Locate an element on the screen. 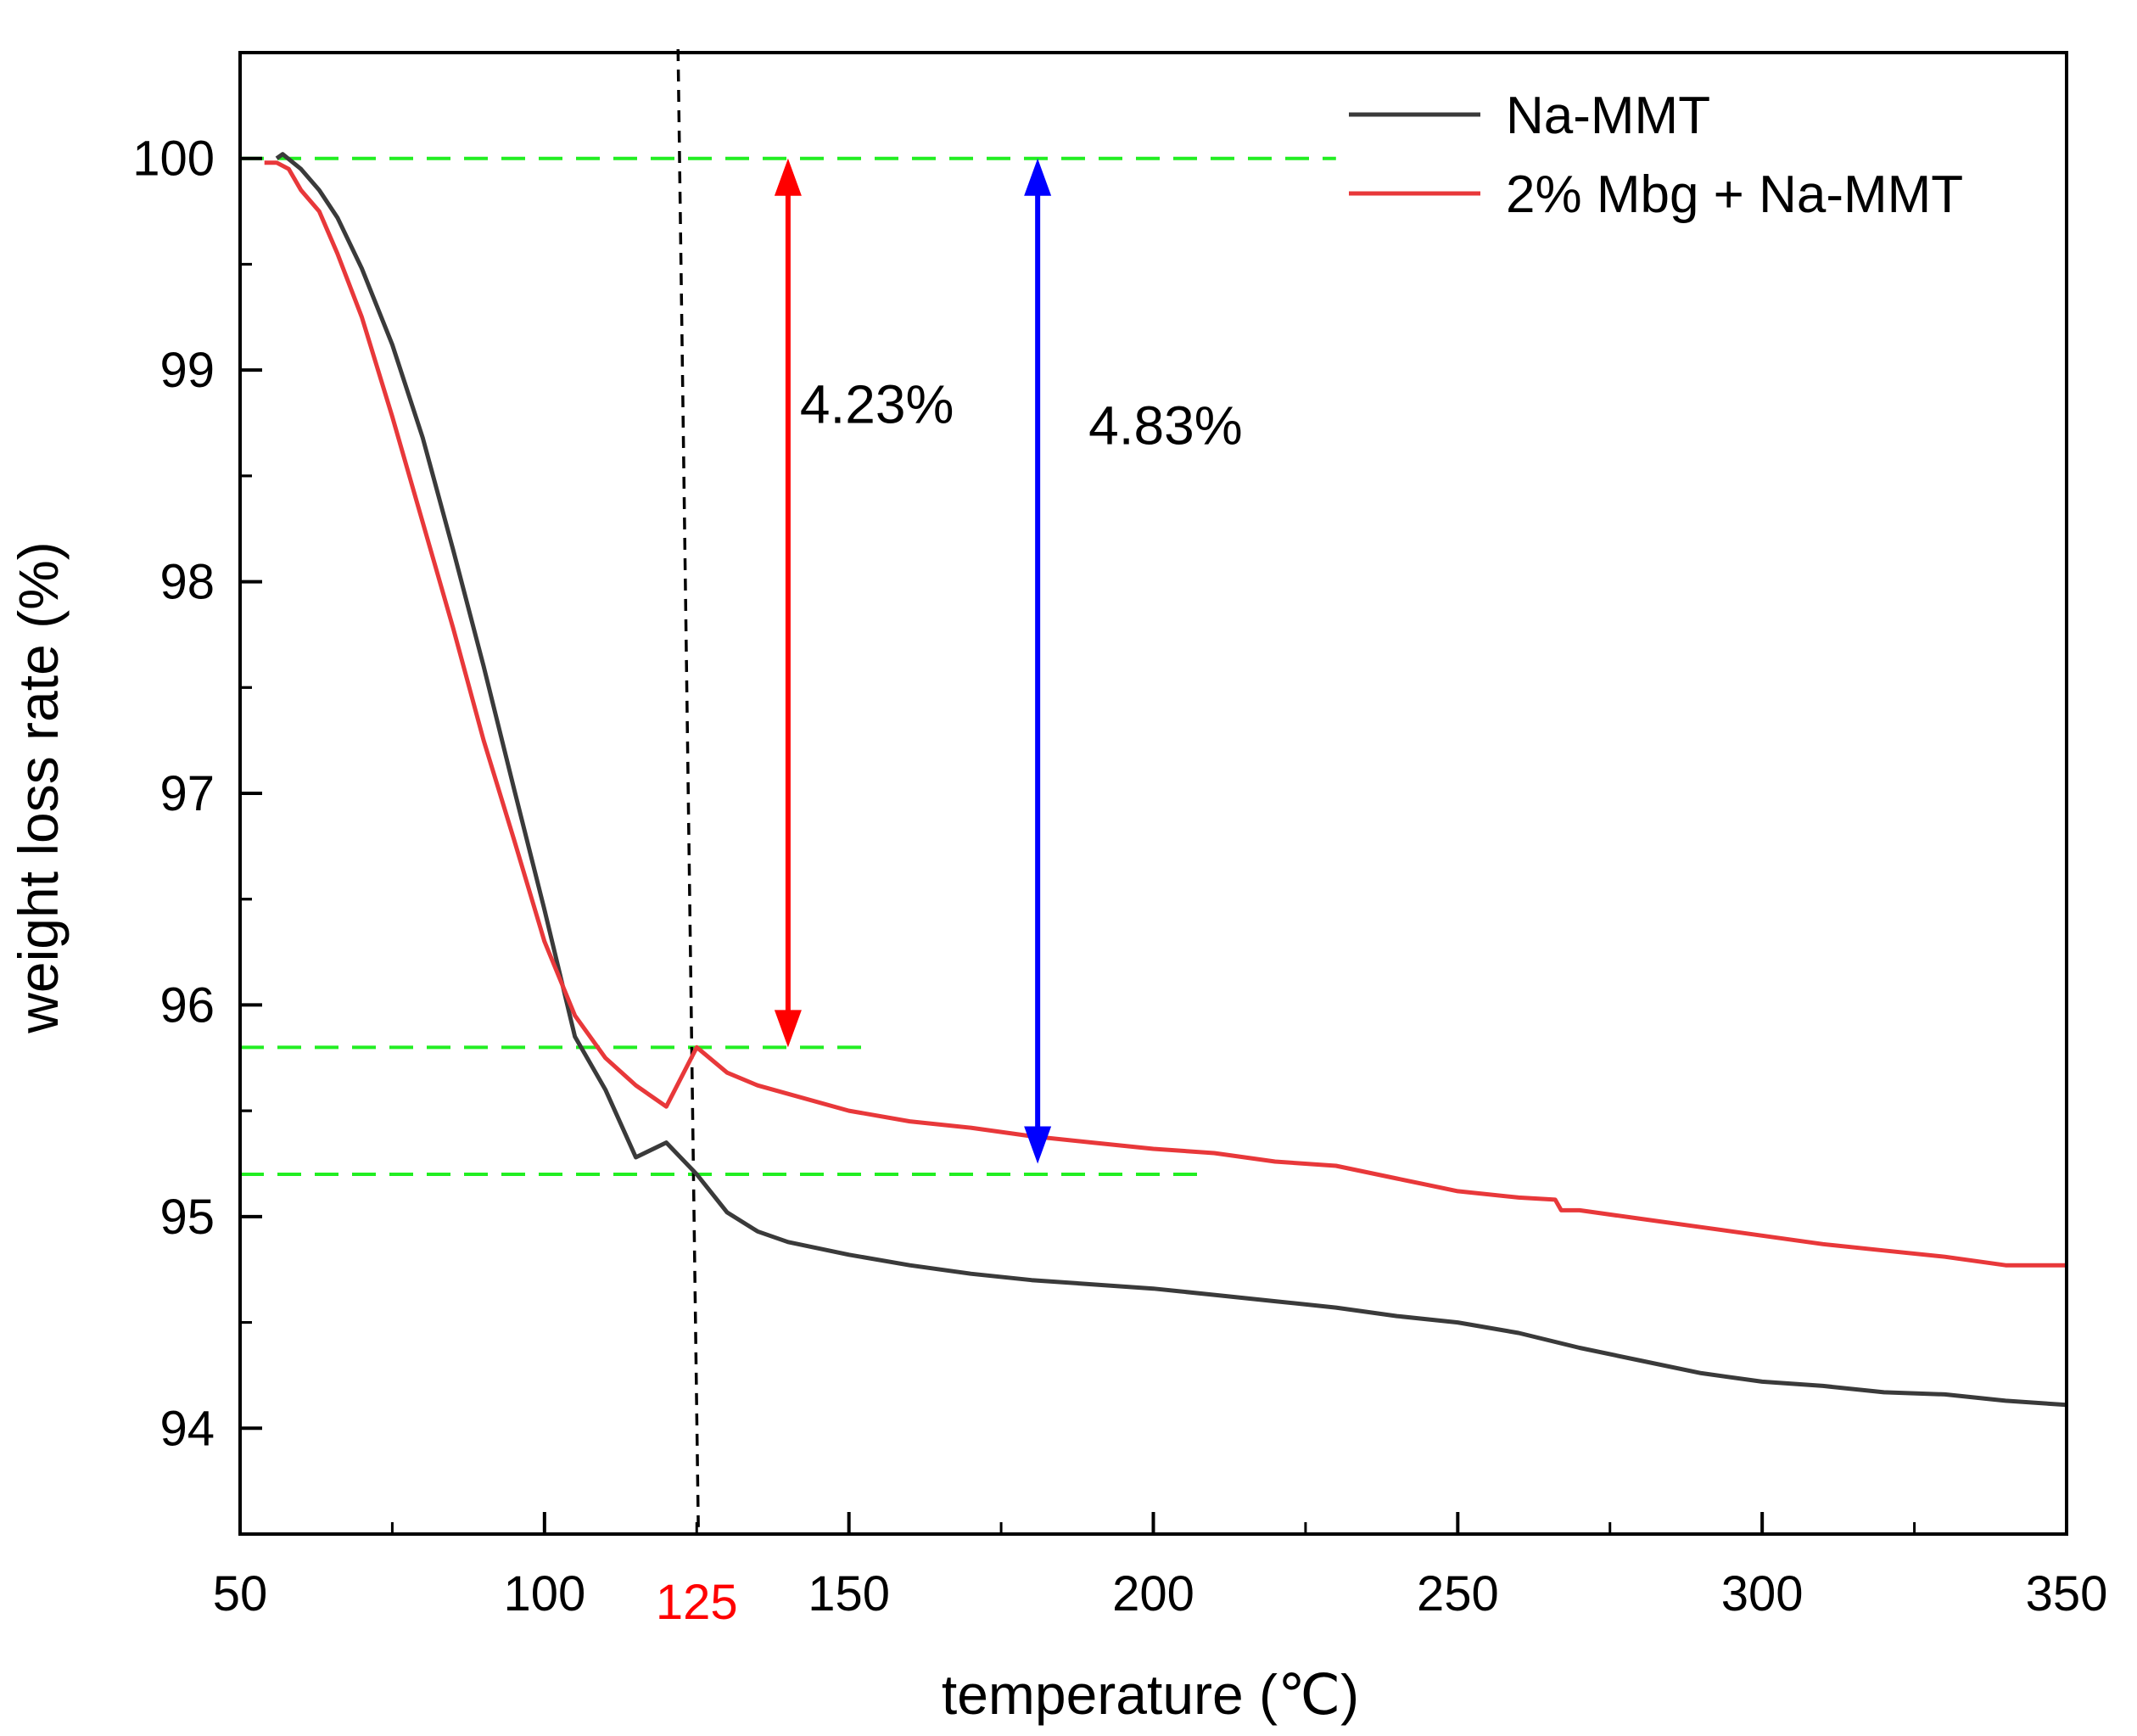 The height and width of the screenshot is (1736, 2137). x-tick-label: 300 is located at coordinates (1763, 1594).